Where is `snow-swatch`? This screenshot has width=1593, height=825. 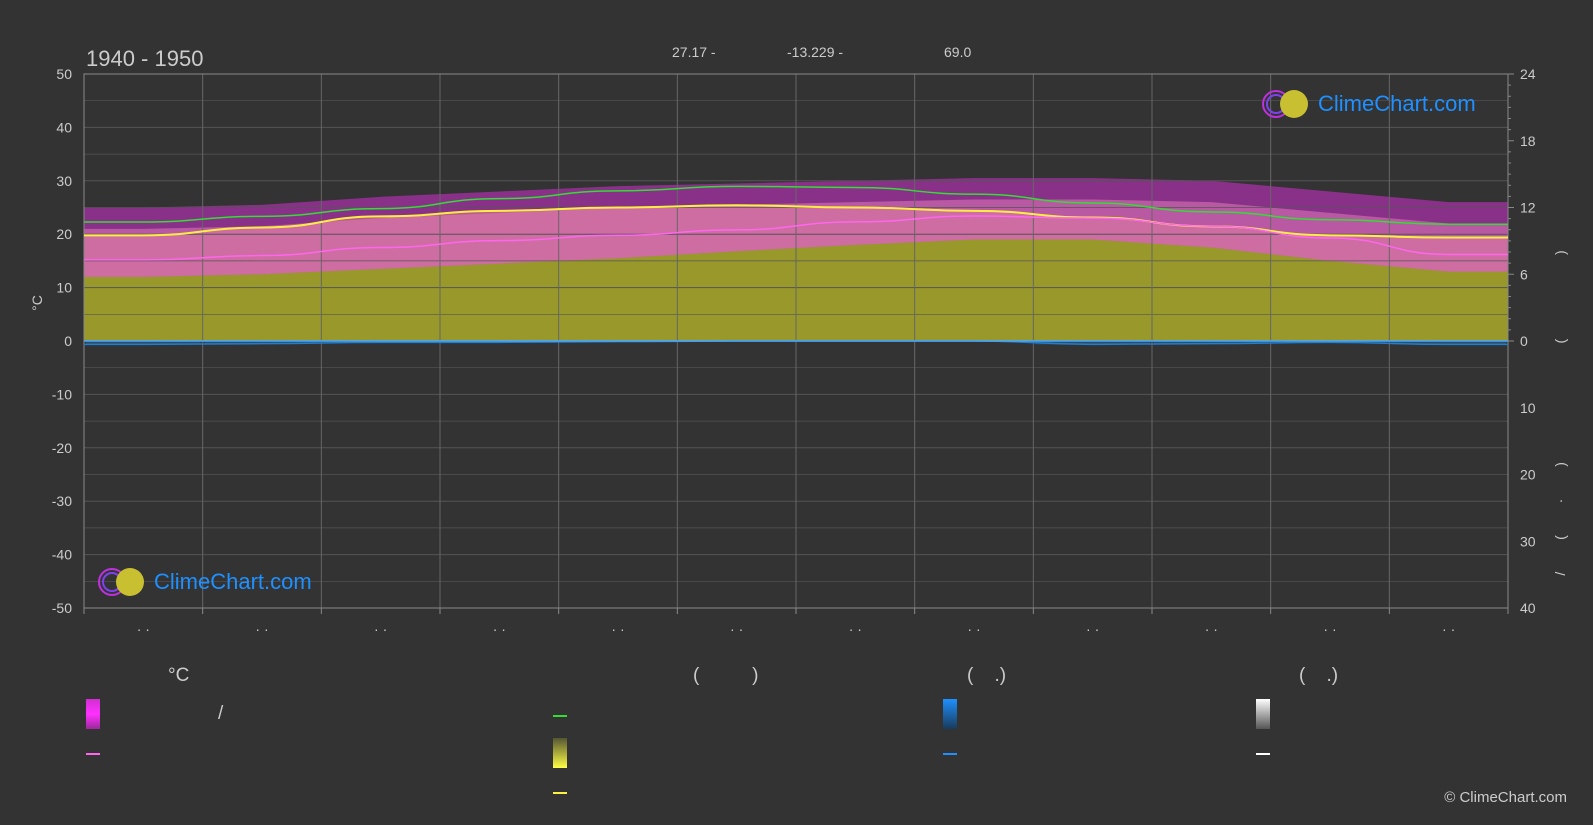
snow-swatch is located at coordinates (1263, 714).